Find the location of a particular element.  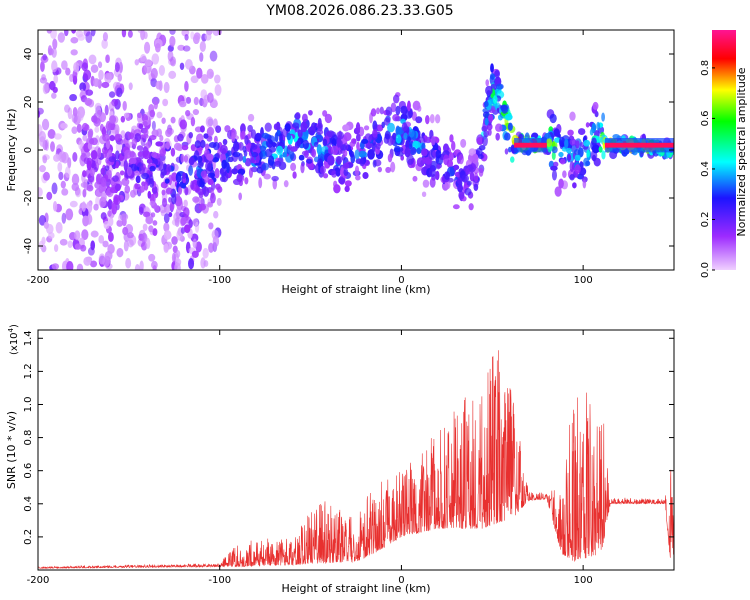

spectrogram-band is located at coordinates (530, 145).